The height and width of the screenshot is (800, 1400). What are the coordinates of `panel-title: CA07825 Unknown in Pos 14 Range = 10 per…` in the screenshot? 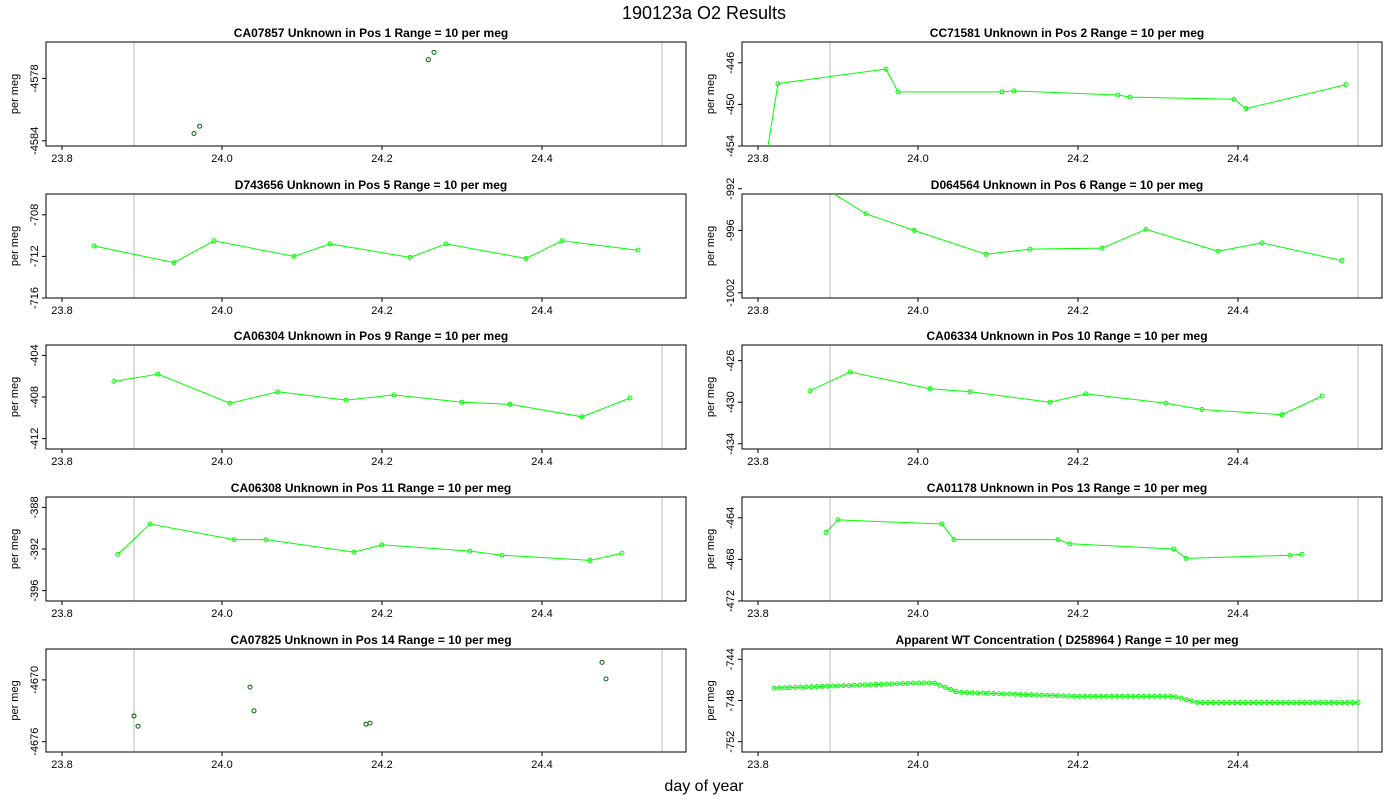 It's located at (370, 640).